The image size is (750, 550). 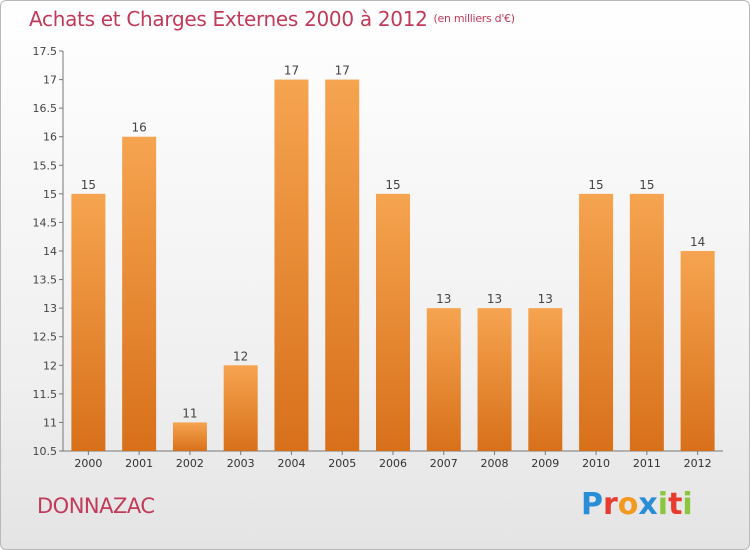 What do you see at coordinates (50, 194) in the screenshot?
I see `y-tick-label: 15` at bounding box center [50, 194].